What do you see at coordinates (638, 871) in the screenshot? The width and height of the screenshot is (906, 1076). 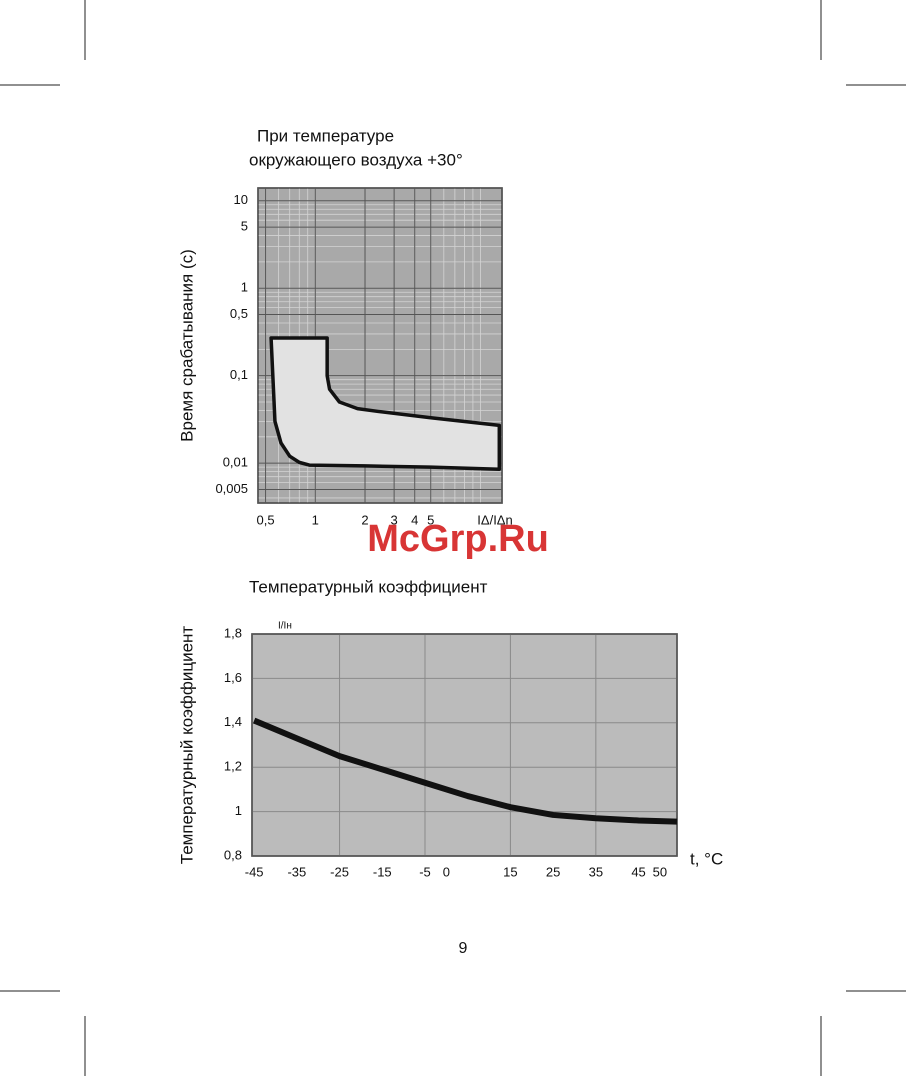 I see `x-tick-label: 45` at bounding box center [638, 871].